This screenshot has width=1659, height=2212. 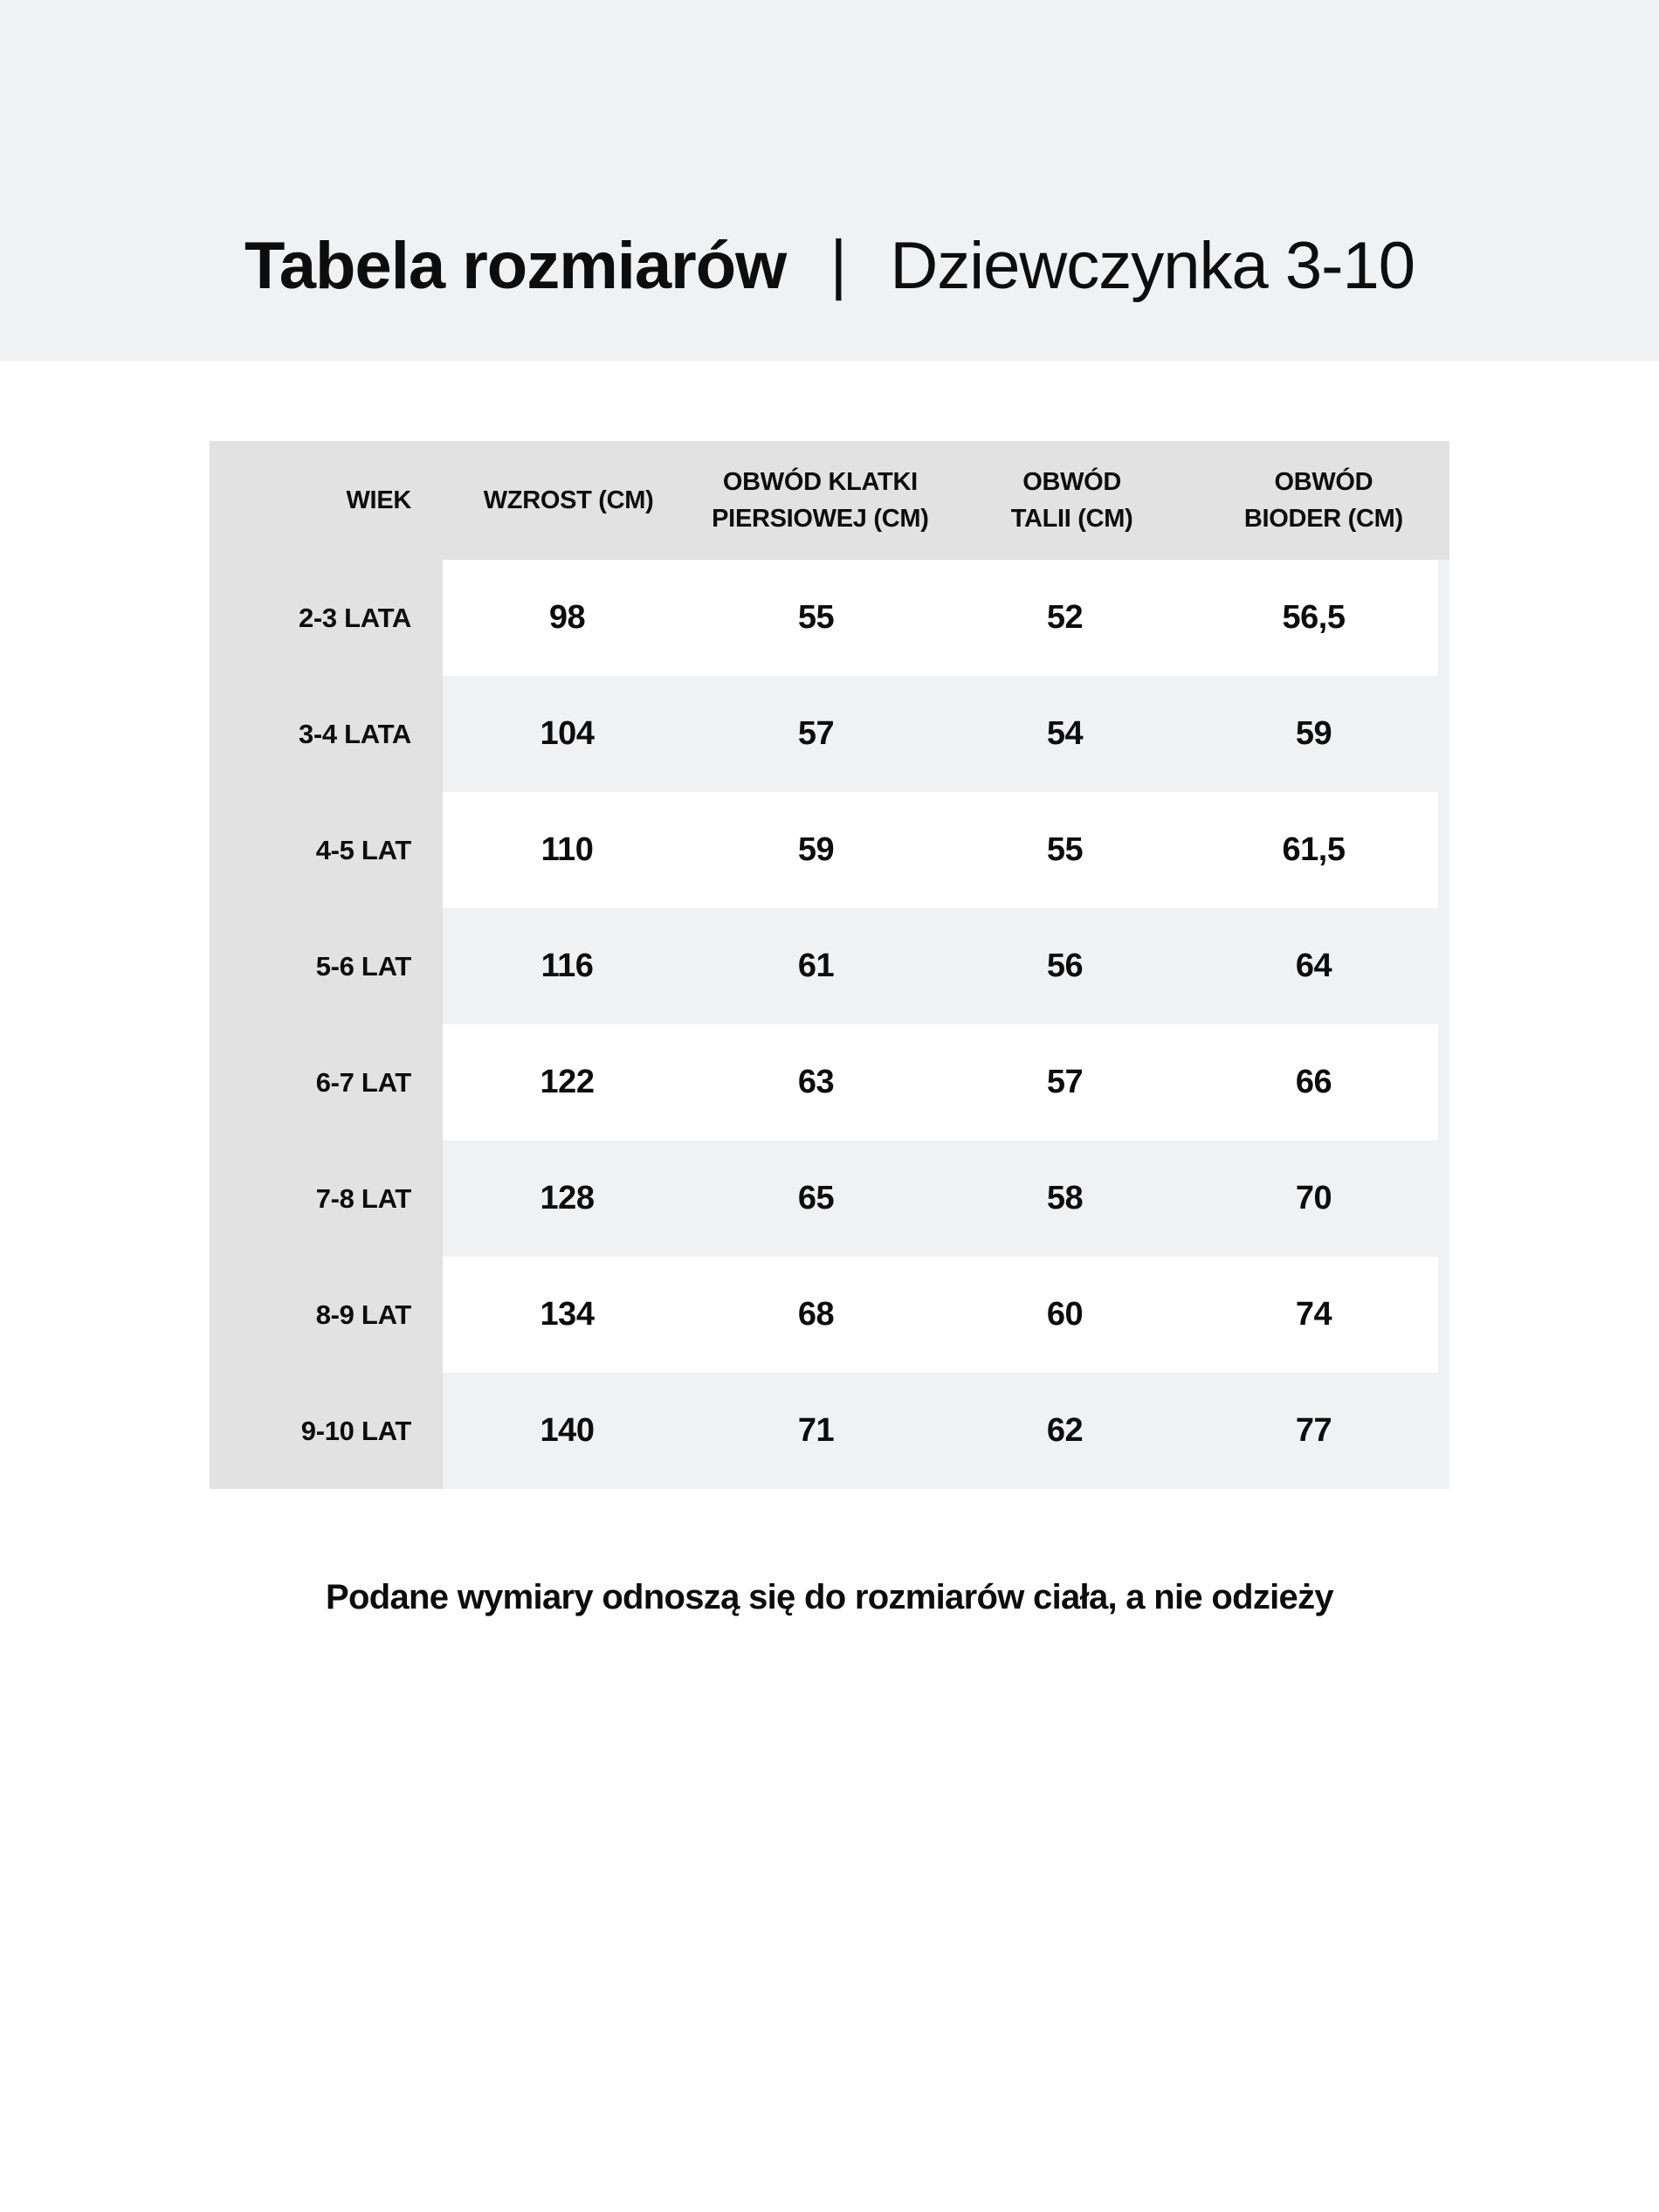 I want to click on cell-value: 134, so click(x=567, y=1314).